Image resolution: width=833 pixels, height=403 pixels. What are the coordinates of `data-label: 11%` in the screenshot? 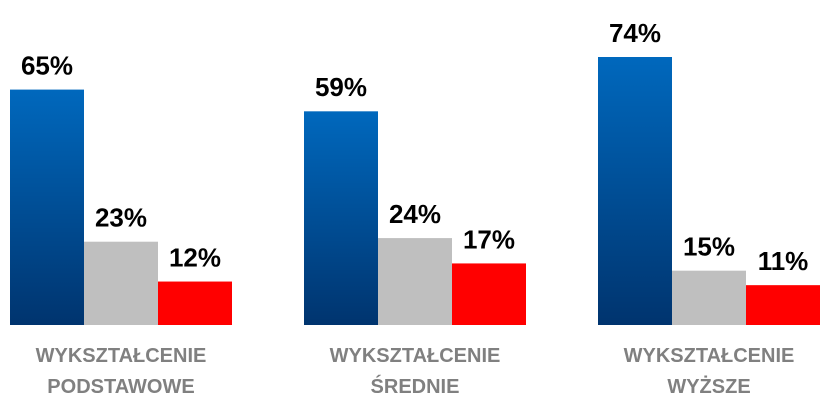 It's located at (783, 261).